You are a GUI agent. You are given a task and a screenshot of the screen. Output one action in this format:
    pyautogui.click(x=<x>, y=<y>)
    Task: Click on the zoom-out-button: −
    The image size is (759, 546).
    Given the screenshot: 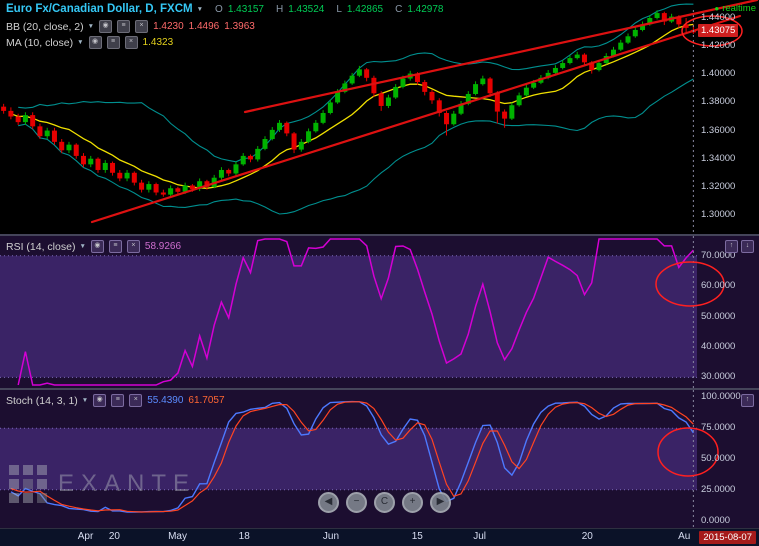 What is the action you would take?
    pyautogui.click(x=356, y=502)
    